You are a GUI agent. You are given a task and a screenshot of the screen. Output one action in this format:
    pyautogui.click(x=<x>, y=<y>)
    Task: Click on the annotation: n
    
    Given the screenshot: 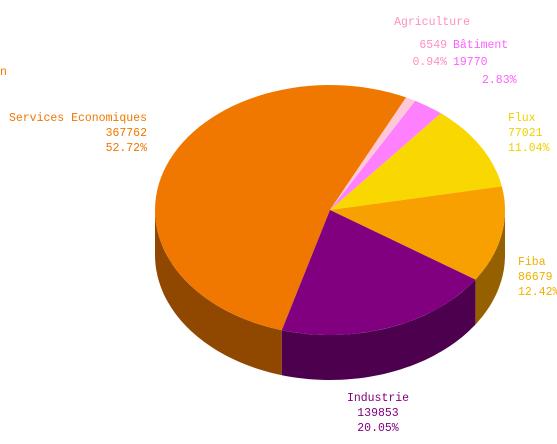 What is the action you would take?
    pyautogui.click(x=3, y=72)
    